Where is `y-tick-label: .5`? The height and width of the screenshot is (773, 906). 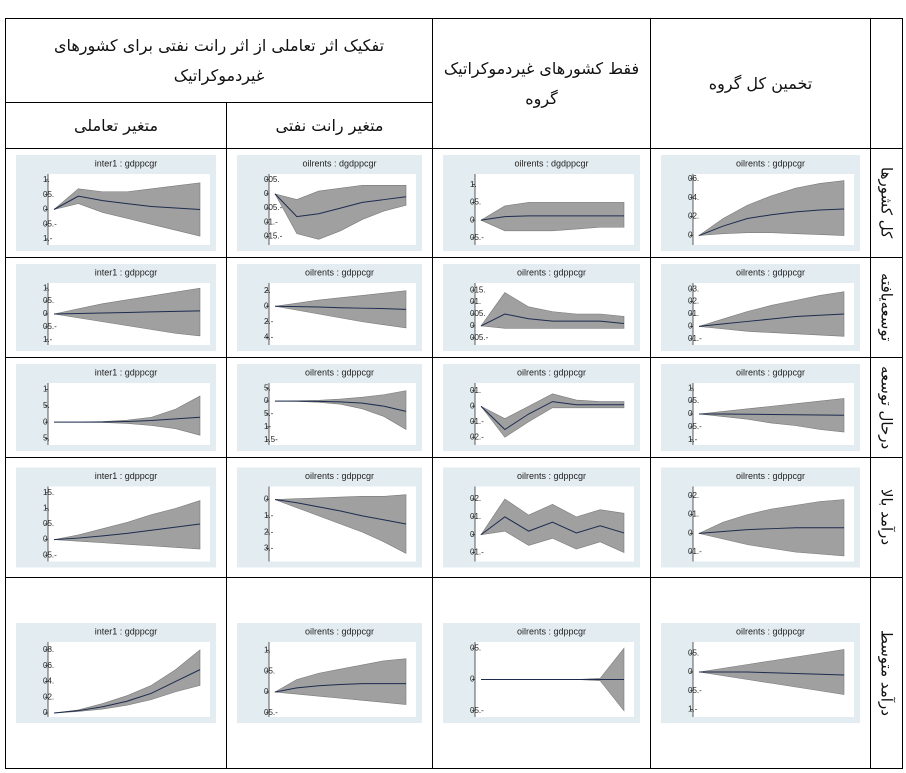
y-tick-label: .5 is located at coordinates (46, 405).